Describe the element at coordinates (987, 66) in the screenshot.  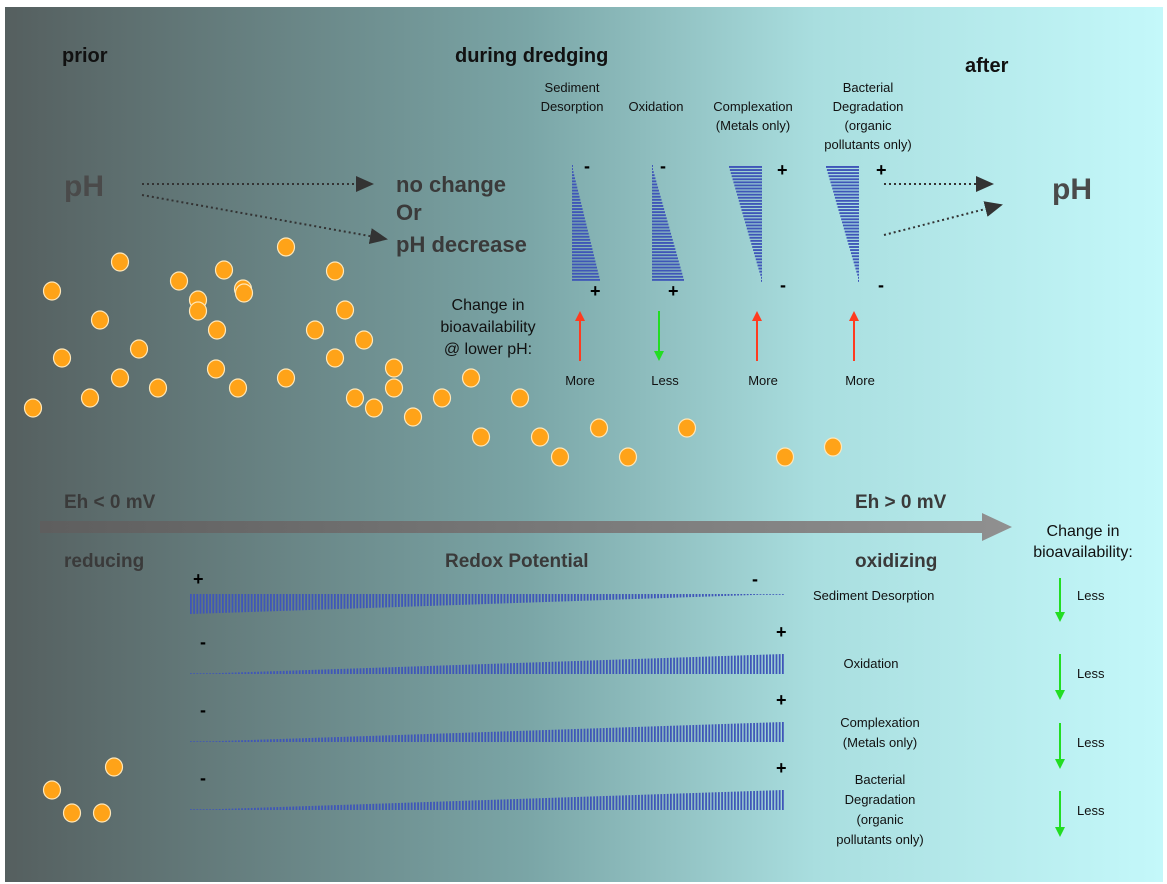
I see `phase-after-heading: after` at that location.